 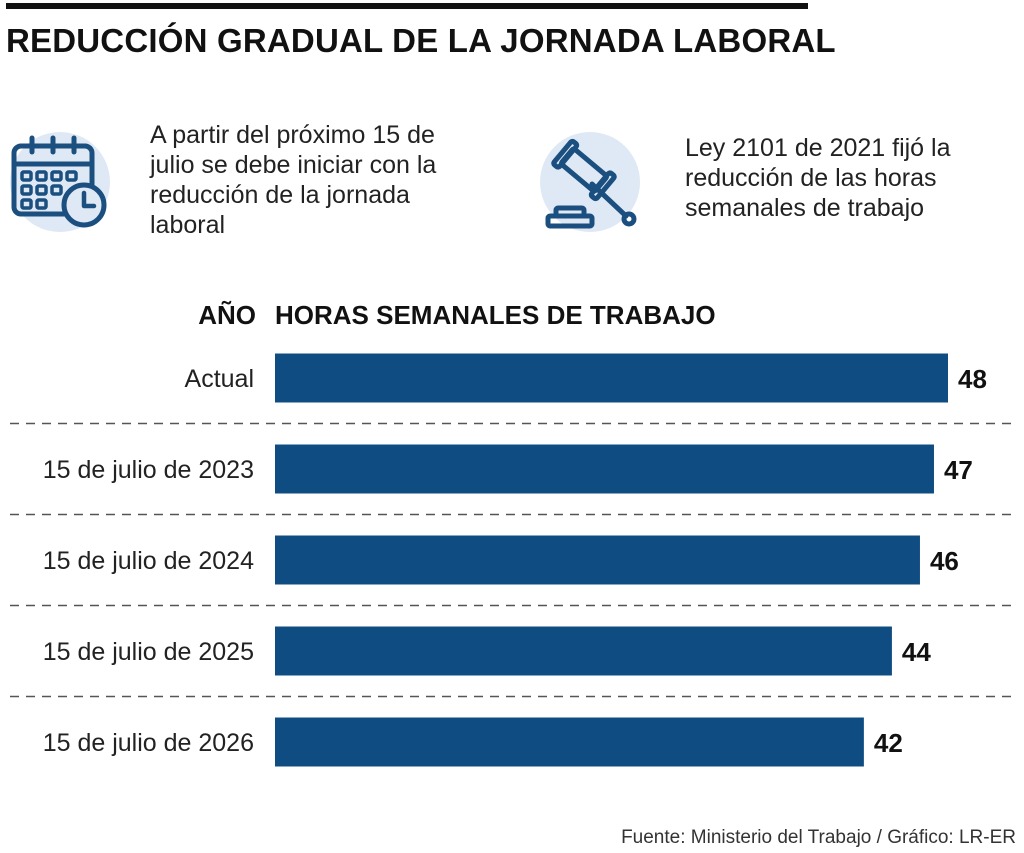 What do you see at coordinates (148, 743) in the screenshot?
I see `category-label: 15 de julio de 2026` at bounding box center [148, 743].